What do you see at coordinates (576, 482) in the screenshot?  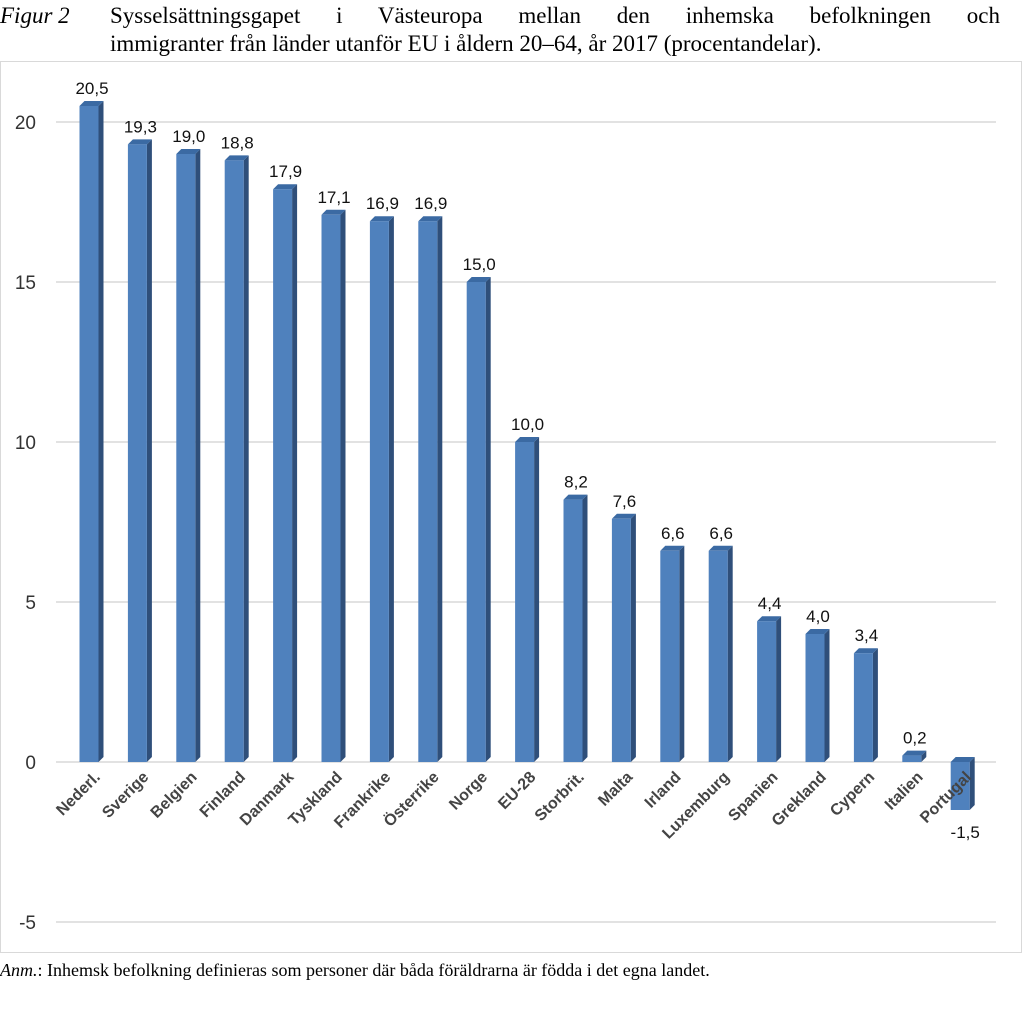 I see `data-label: 8,2` at bounding box center [576, 482].